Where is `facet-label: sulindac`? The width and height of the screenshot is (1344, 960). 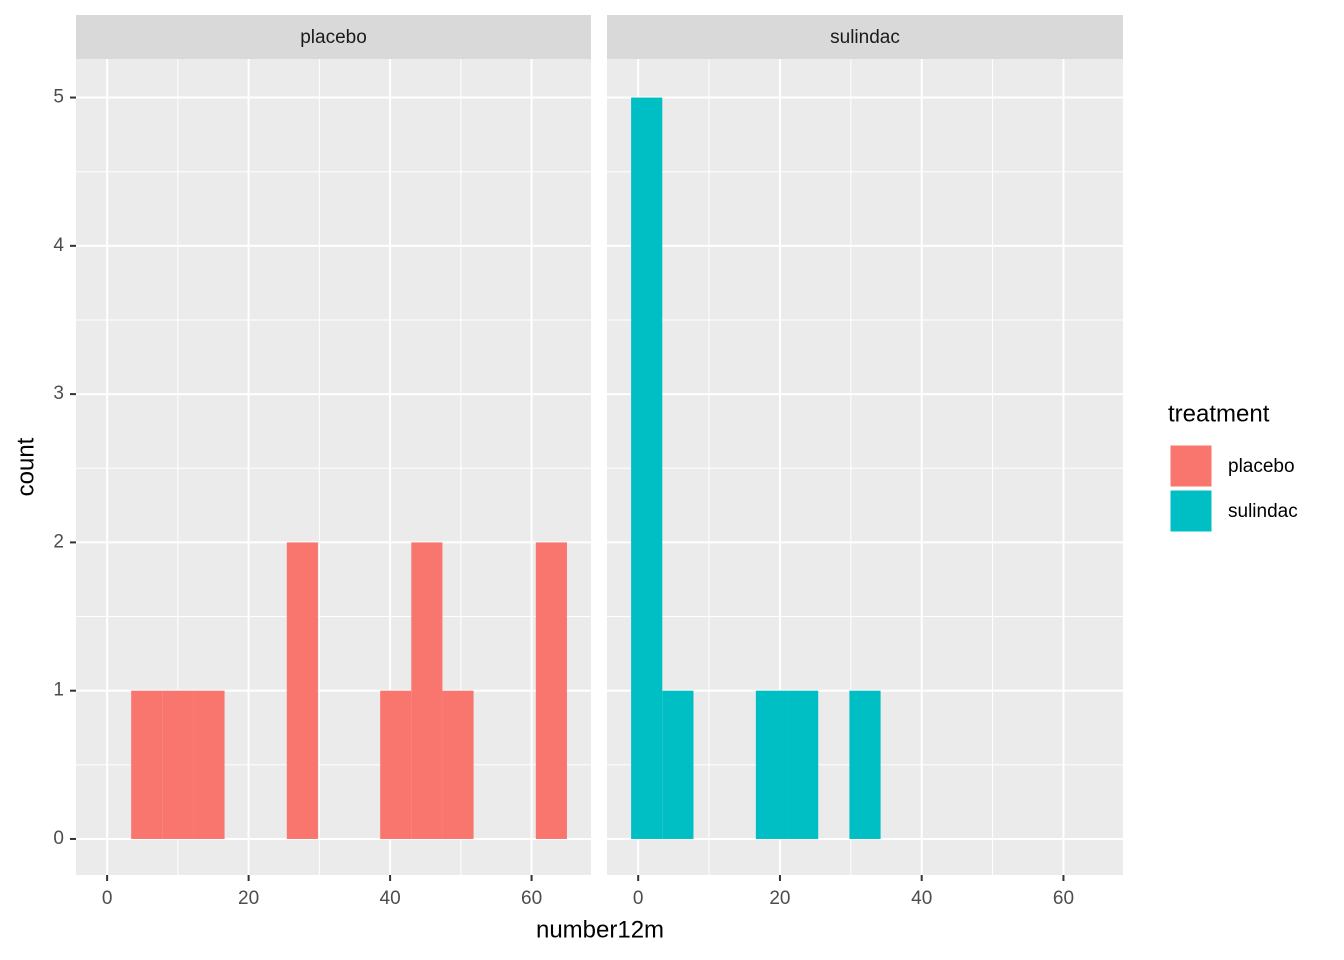 facet-label: sulindac is located at coordinates (865, 37).